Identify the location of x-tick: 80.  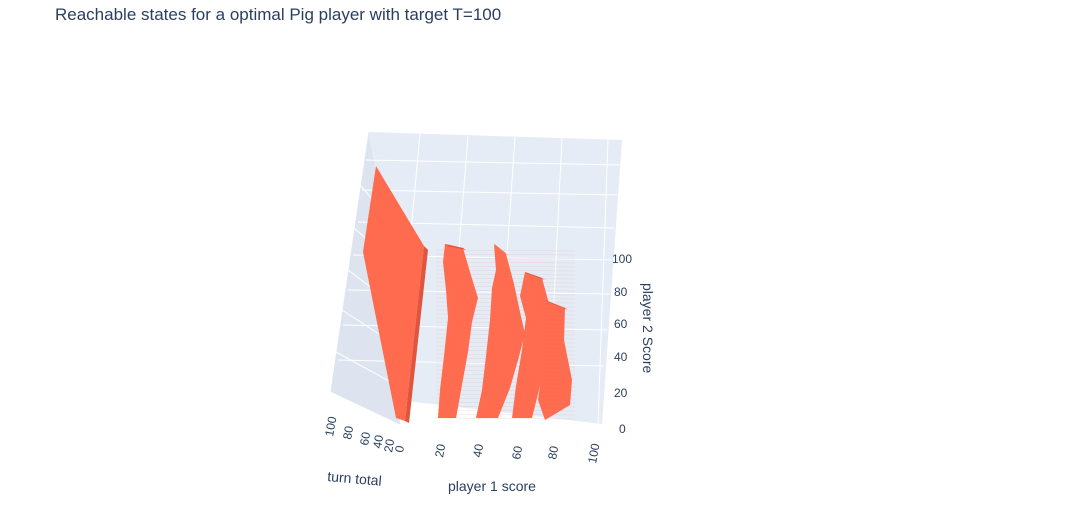
(553, 453).